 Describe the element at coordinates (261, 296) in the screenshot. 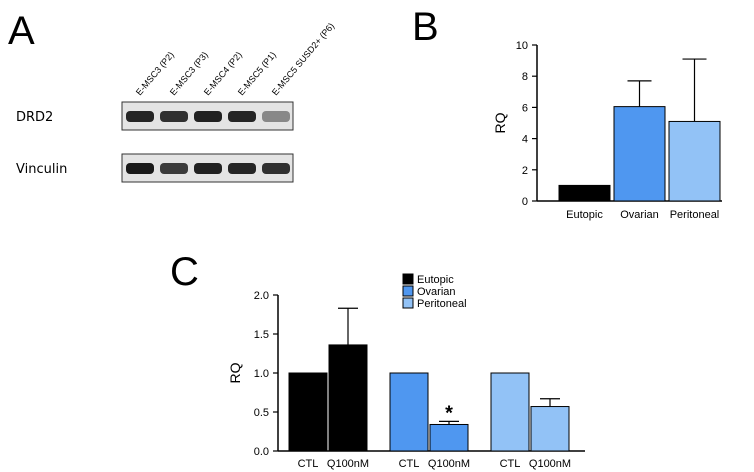

I see `y-tick-label: 2.0` at that location.